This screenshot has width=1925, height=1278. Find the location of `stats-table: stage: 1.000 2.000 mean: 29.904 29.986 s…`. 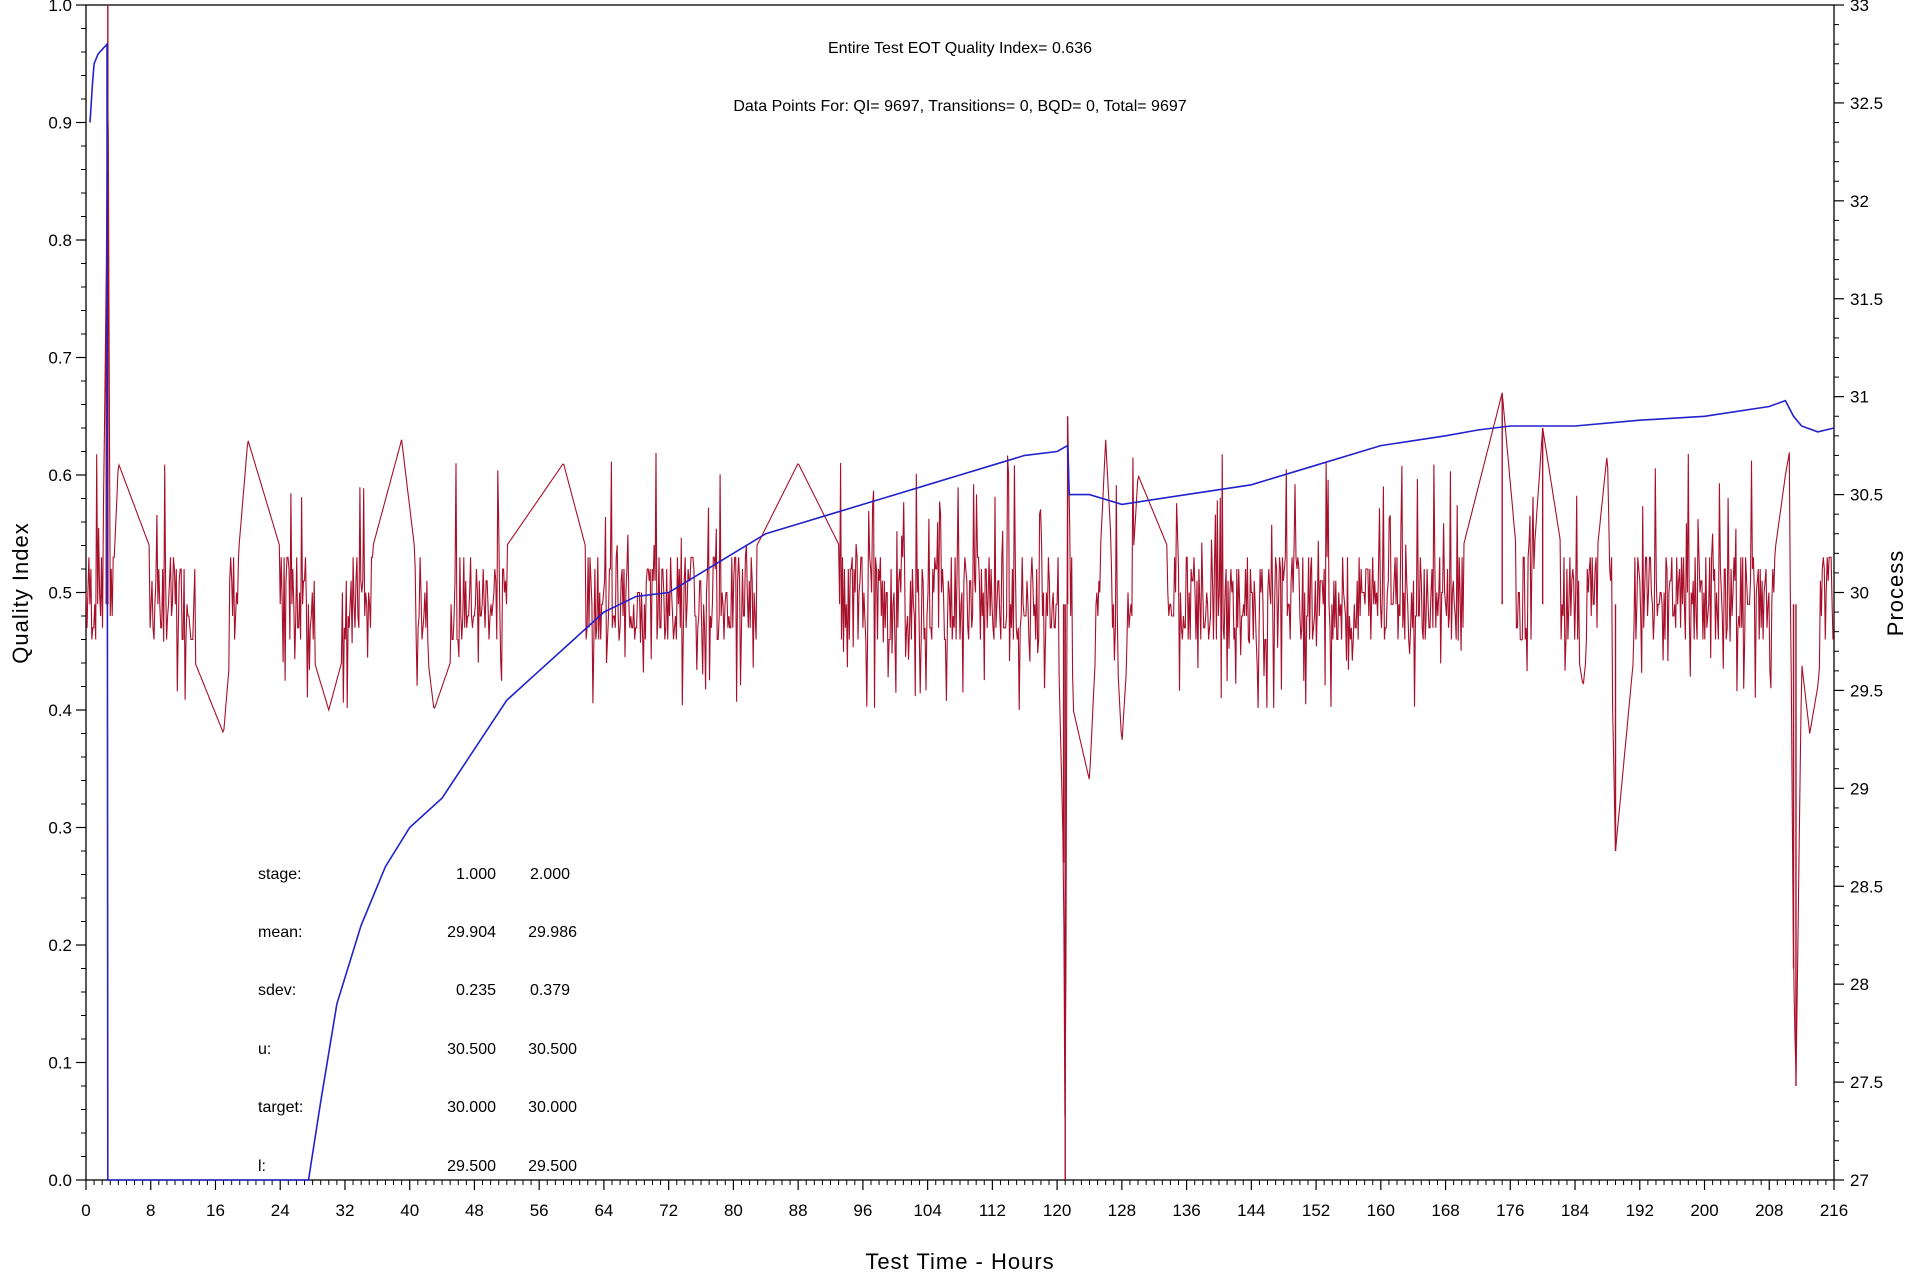

stats-table: stage: 1.000 2.000 mean: 29.904 29.986 s… is located at coordinates (417, 1020).